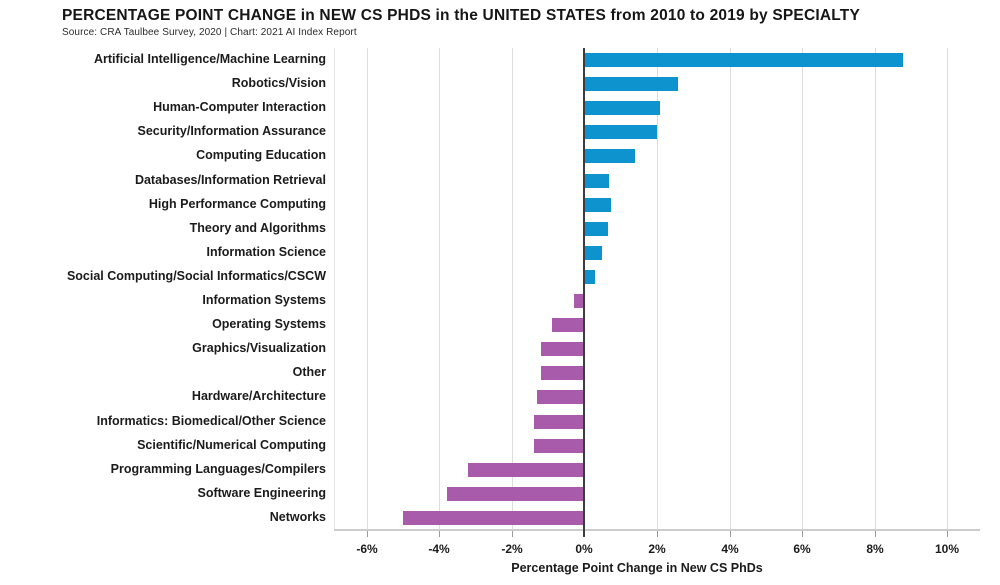  Describe the element at coordinates (230, 180) in the screenshot. I see `category-label: Databases/Information Retrieval` at that location.